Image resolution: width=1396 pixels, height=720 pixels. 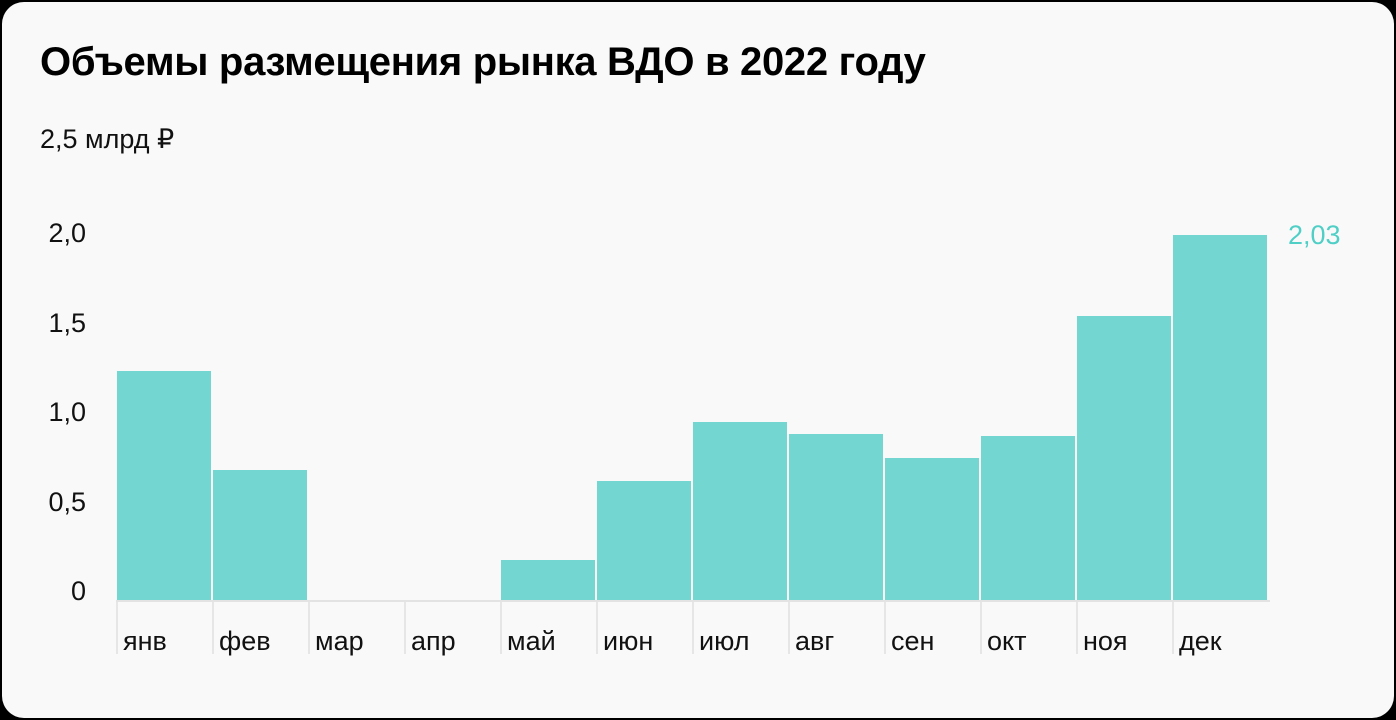 I want to click on y-tick-0-5: 0,5, so click(x=67, y=502).